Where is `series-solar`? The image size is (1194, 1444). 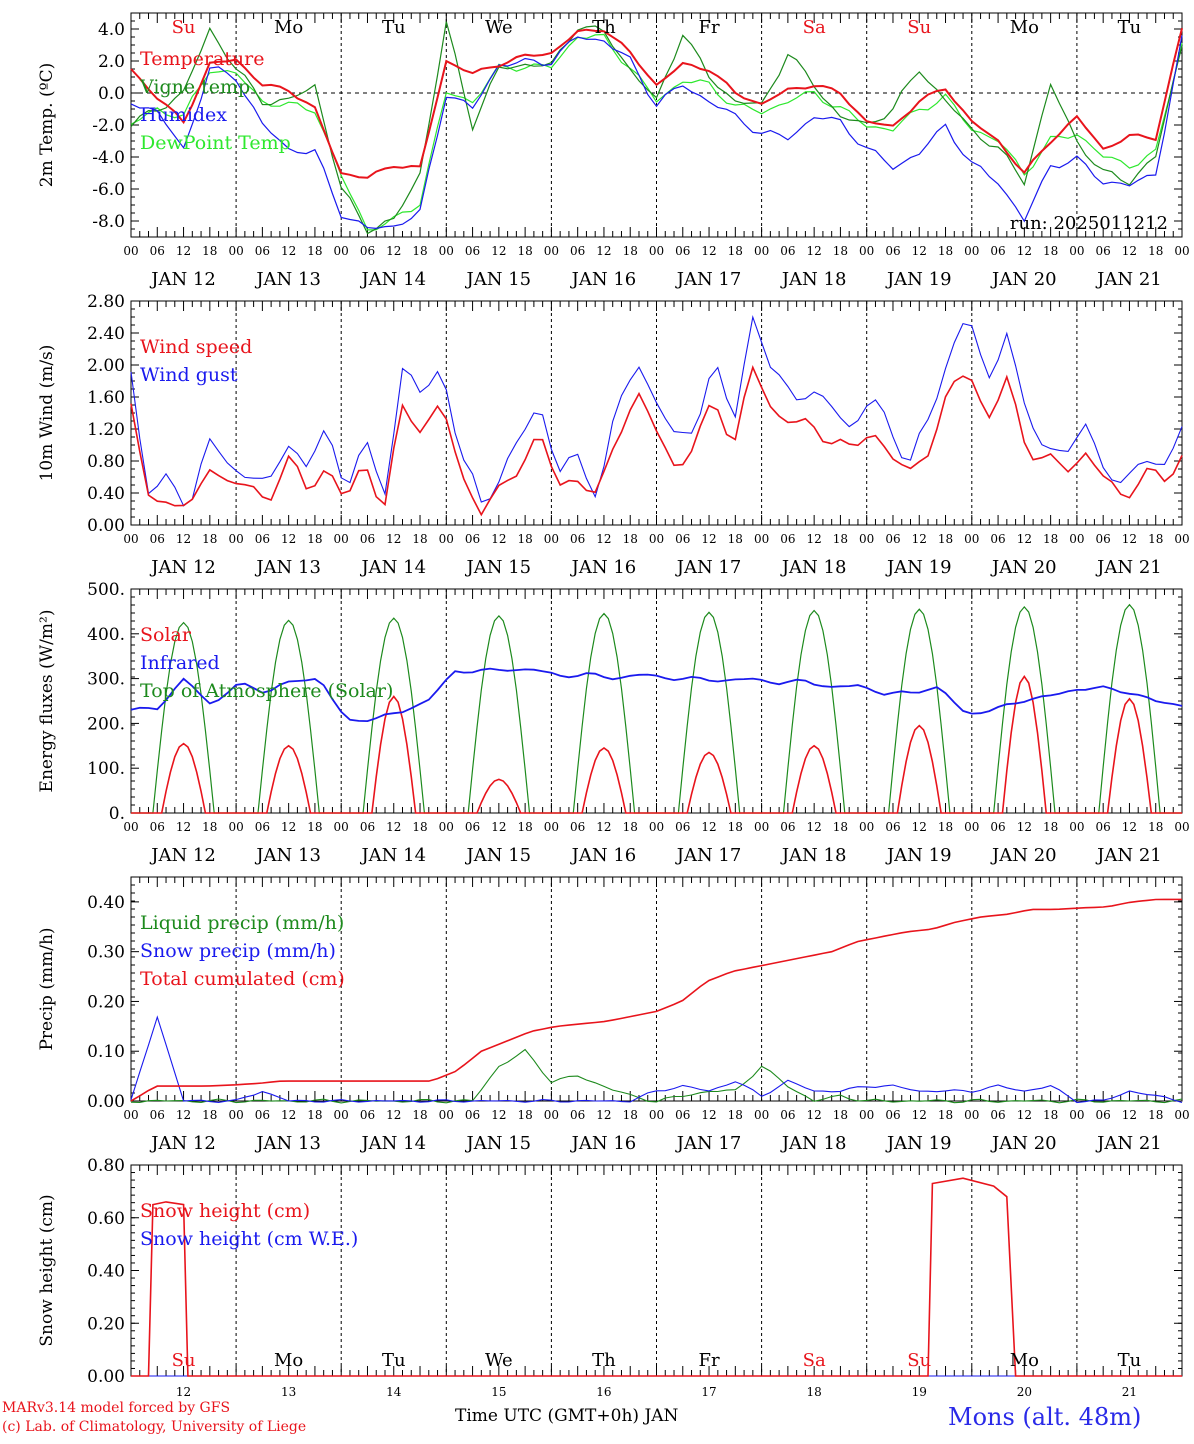 series-solar is located at coordinates (656, 744).